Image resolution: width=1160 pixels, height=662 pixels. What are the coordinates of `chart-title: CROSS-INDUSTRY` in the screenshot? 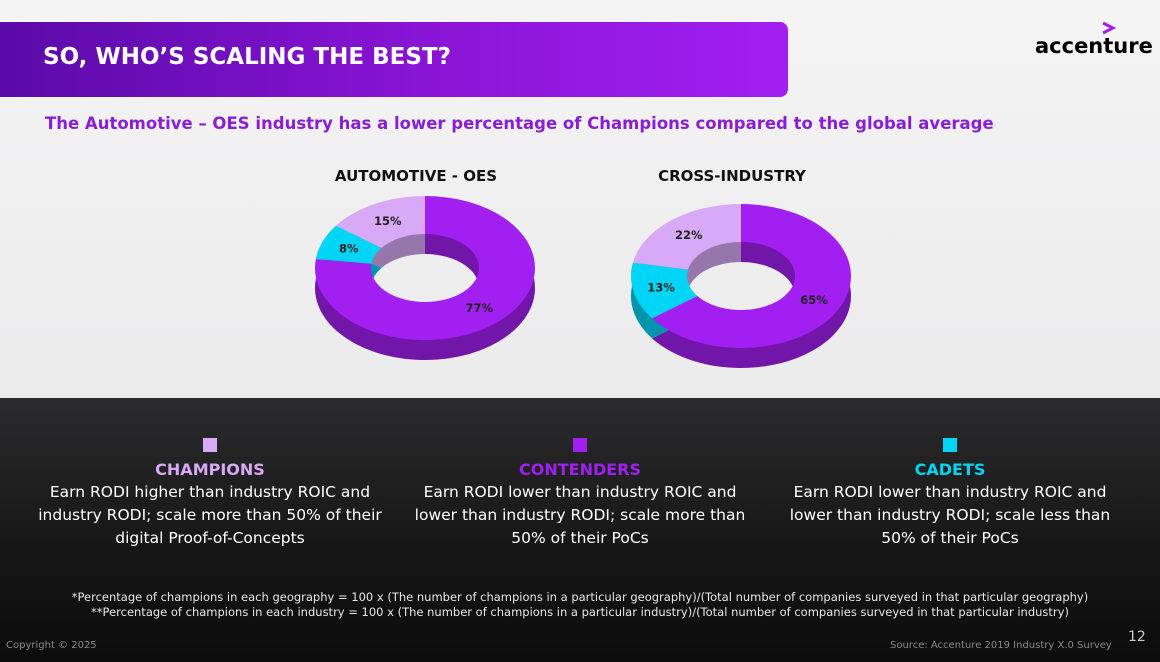 It's located at (732, 176).